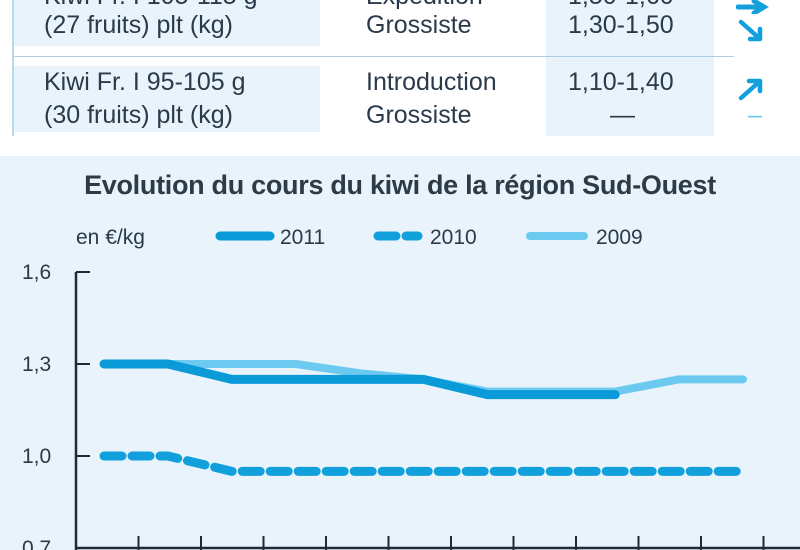 This screenshot has width=800, height=550. What do you see at coordinates (423, 463) in the screenshot?
I see `series-line-2010` at bounding box center [423, 463].